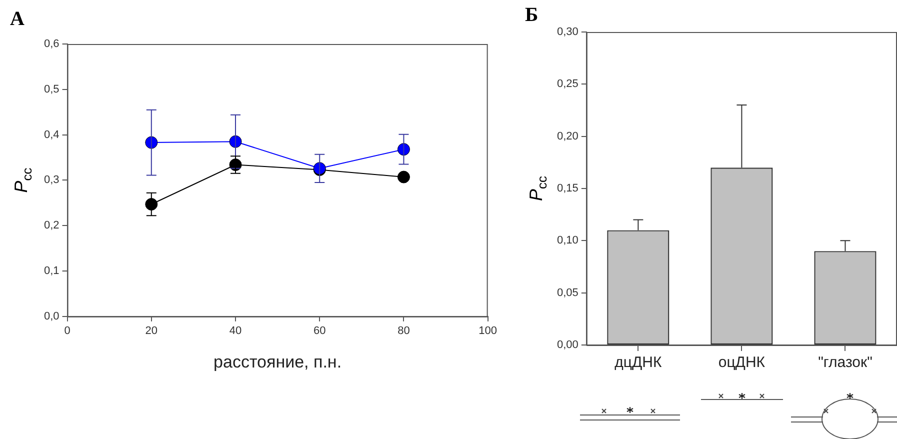 The height and width of the screenshot is (439, 897). Describe the element at coordinates (742, 363) in the screenshot. I see `x-tick-label: оцДНК` at that location.